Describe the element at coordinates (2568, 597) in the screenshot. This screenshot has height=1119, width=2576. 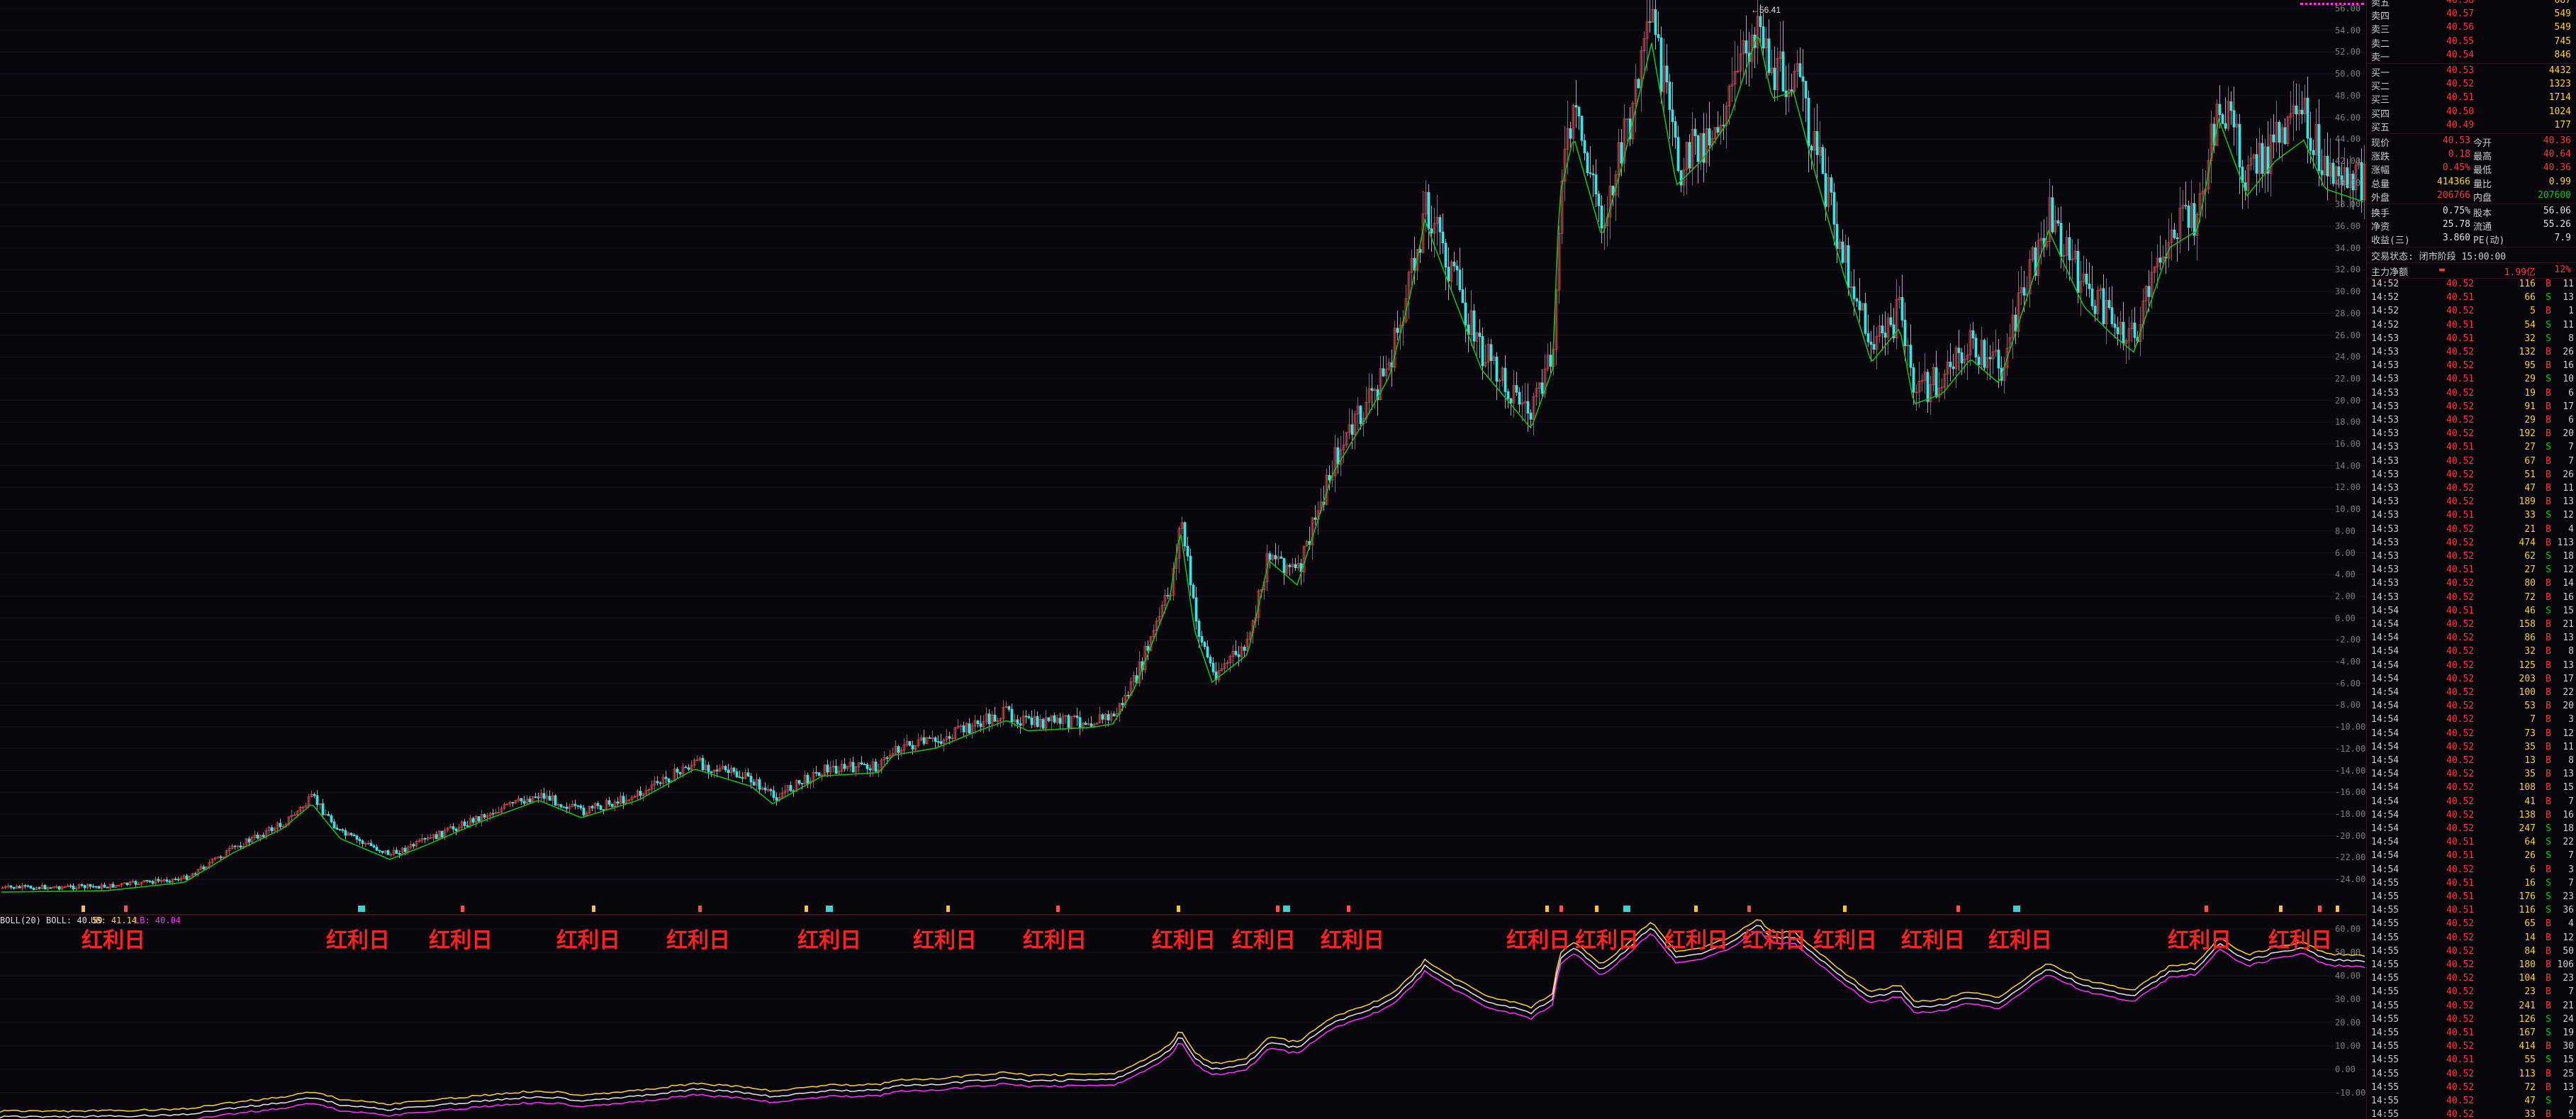
I see `tick-count: 16` at that location.